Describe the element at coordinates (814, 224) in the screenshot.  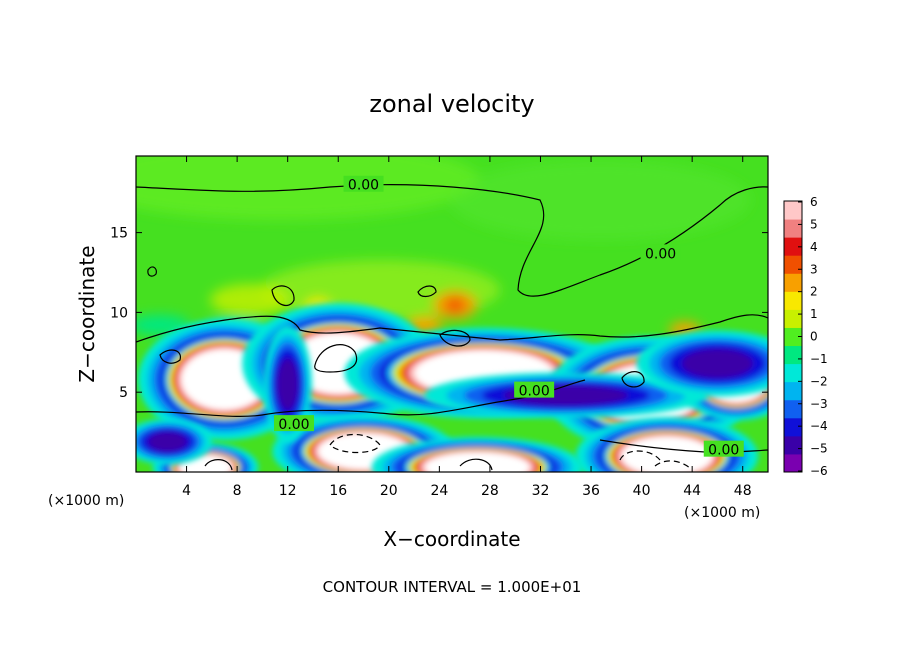
I see `colorbar-tick-label: 5` at that location.